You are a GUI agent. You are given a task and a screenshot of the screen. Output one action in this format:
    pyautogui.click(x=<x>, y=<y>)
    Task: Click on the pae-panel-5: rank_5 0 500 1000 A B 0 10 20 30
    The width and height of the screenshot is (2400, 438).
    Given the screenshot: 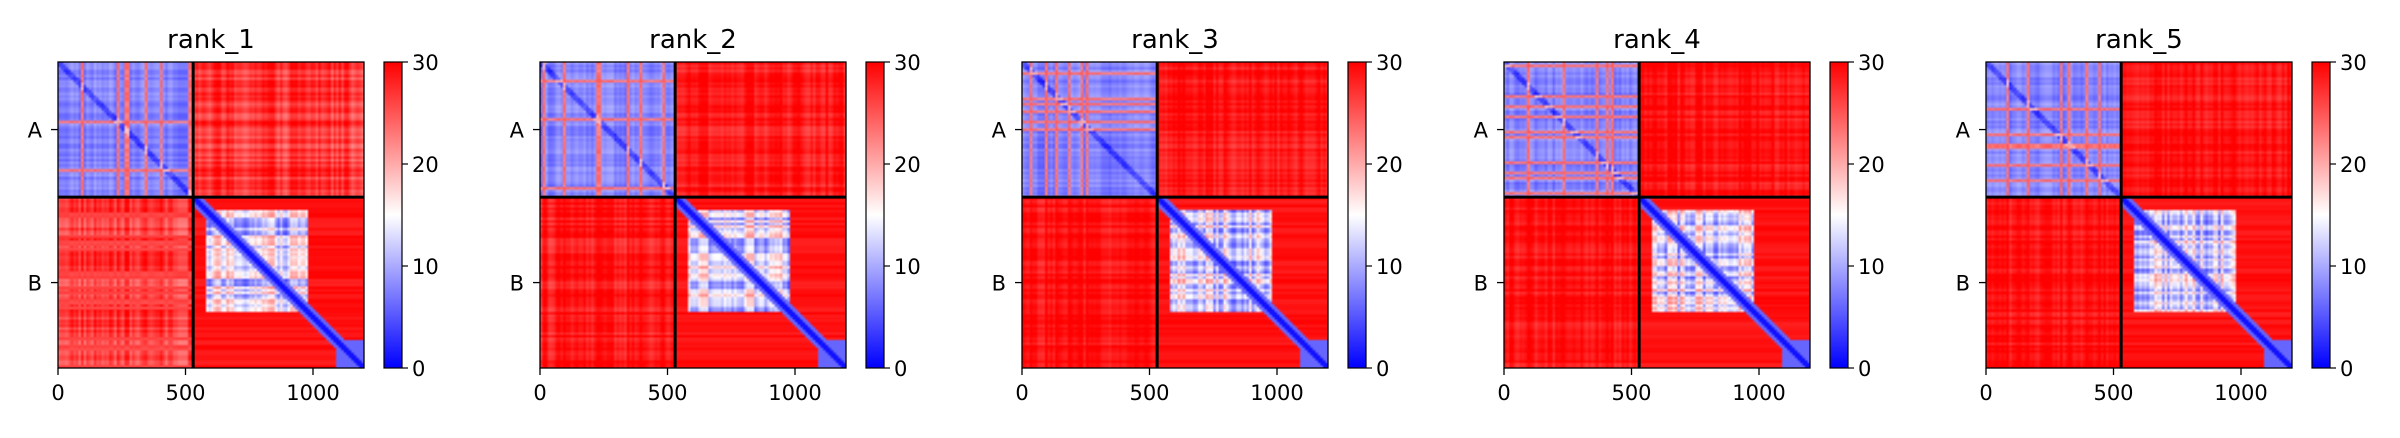 What is the action you would take?
    pyautogui.click(x=2161, y=215)
    